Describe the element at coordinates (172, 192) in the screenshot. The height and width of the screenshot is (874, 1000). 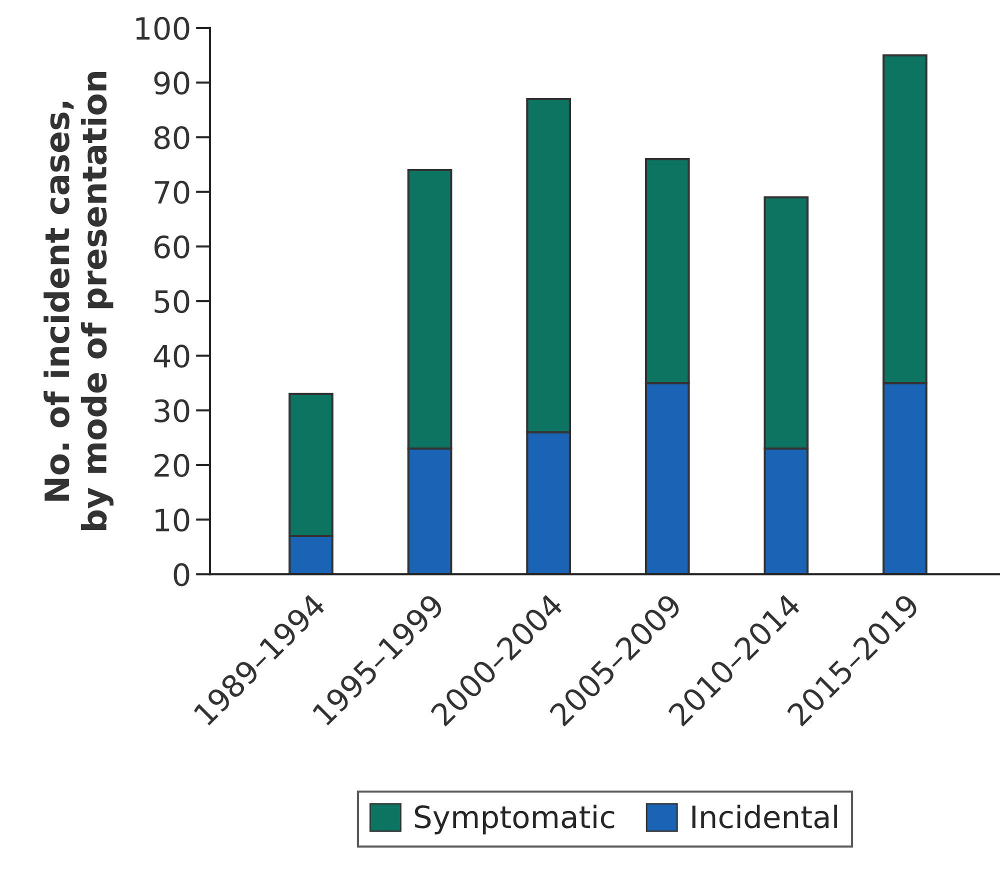
I see `y-tick-label: 70` at that location.